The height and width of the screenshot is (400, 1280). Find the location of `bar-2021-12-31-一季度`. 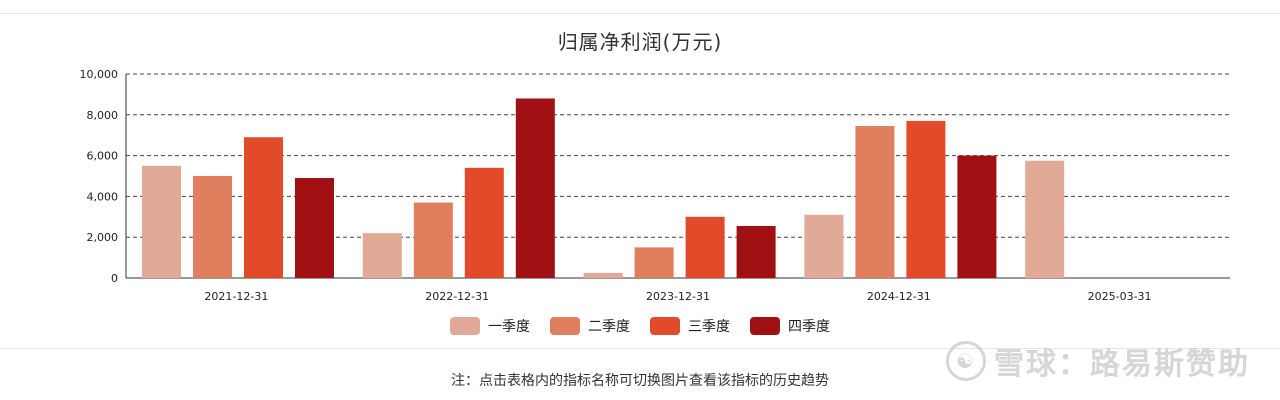

bar-2021-12-31-一季度 is located at coordinates (161, 221).